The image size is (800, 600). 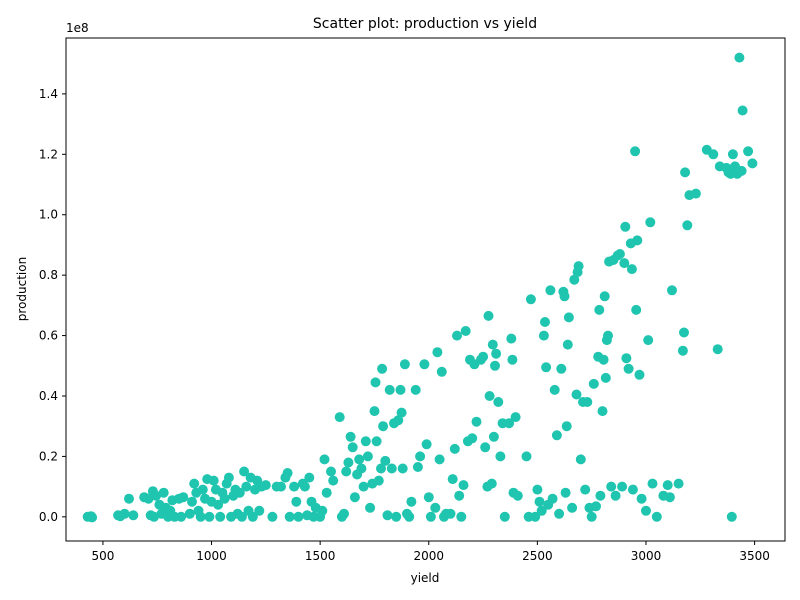 I want to click on x-tick-label: 3500, so click(x=754, y=556).